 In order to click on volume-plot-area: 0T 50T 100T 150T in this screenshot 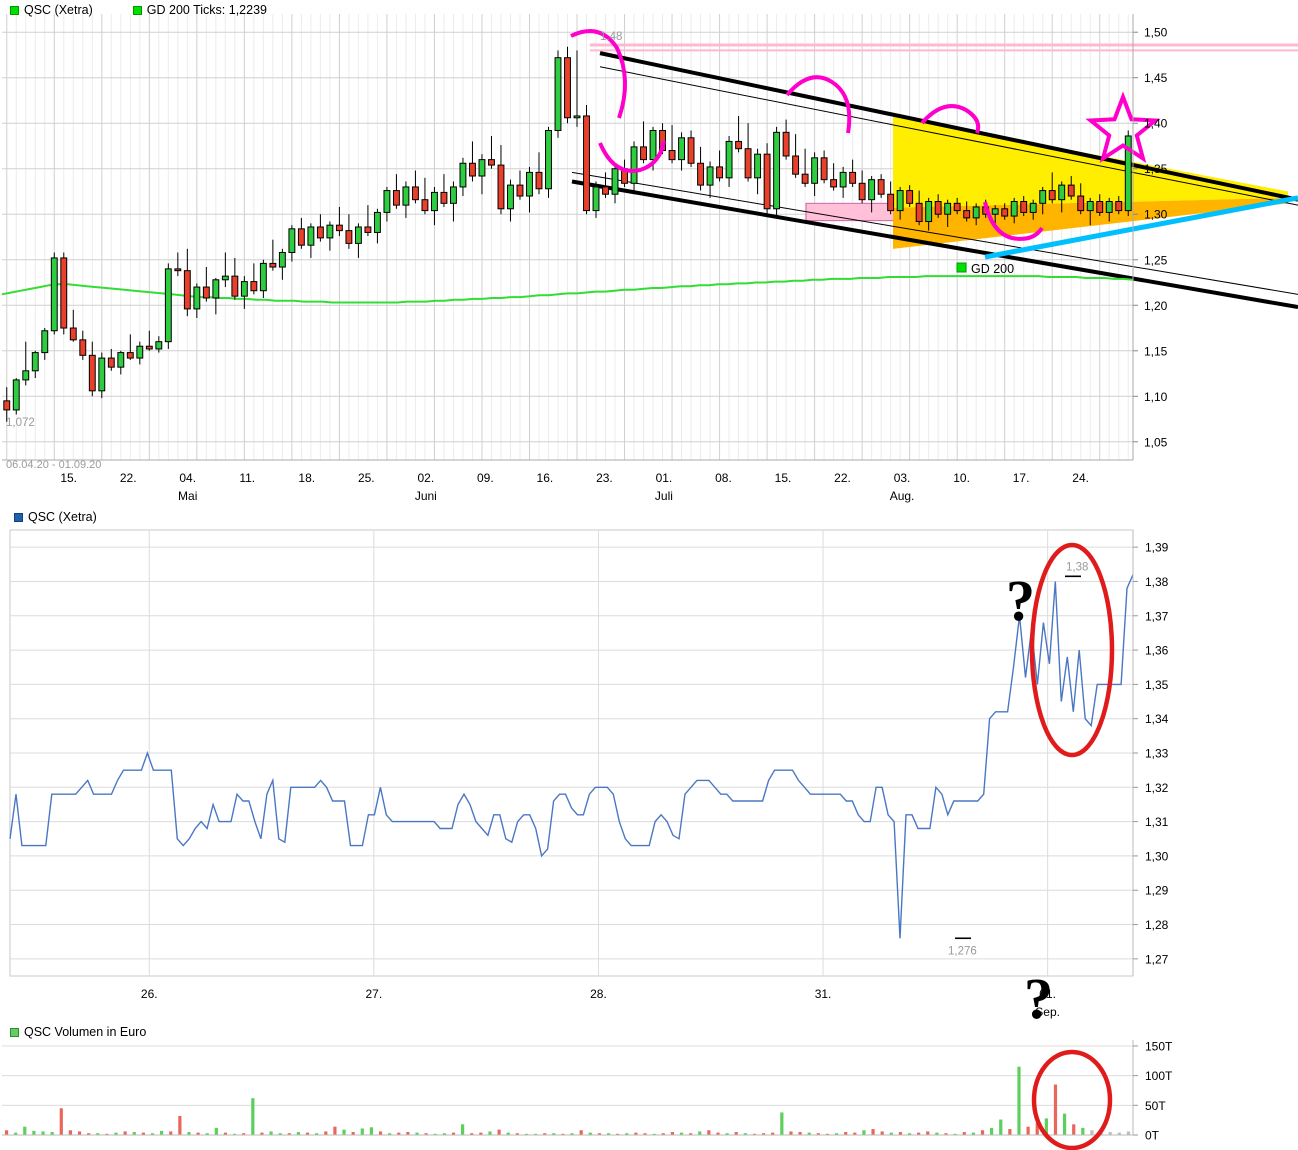, I will do `click(649, 1086)`.